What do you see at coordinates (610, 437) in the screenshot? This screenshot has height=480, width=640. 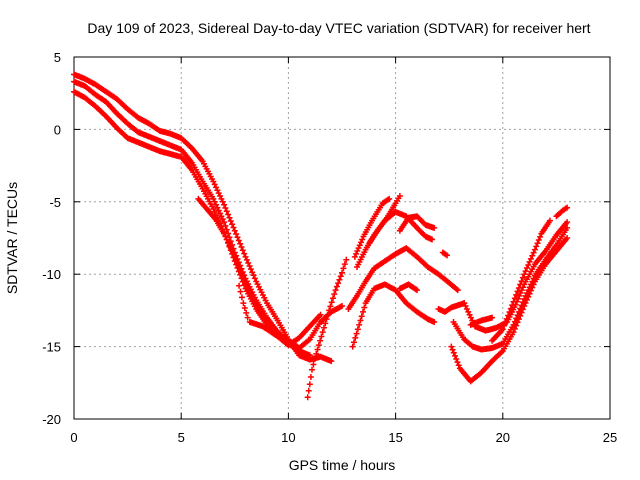 I see `x-tick-label: 25` at bounding box center [610, 437].